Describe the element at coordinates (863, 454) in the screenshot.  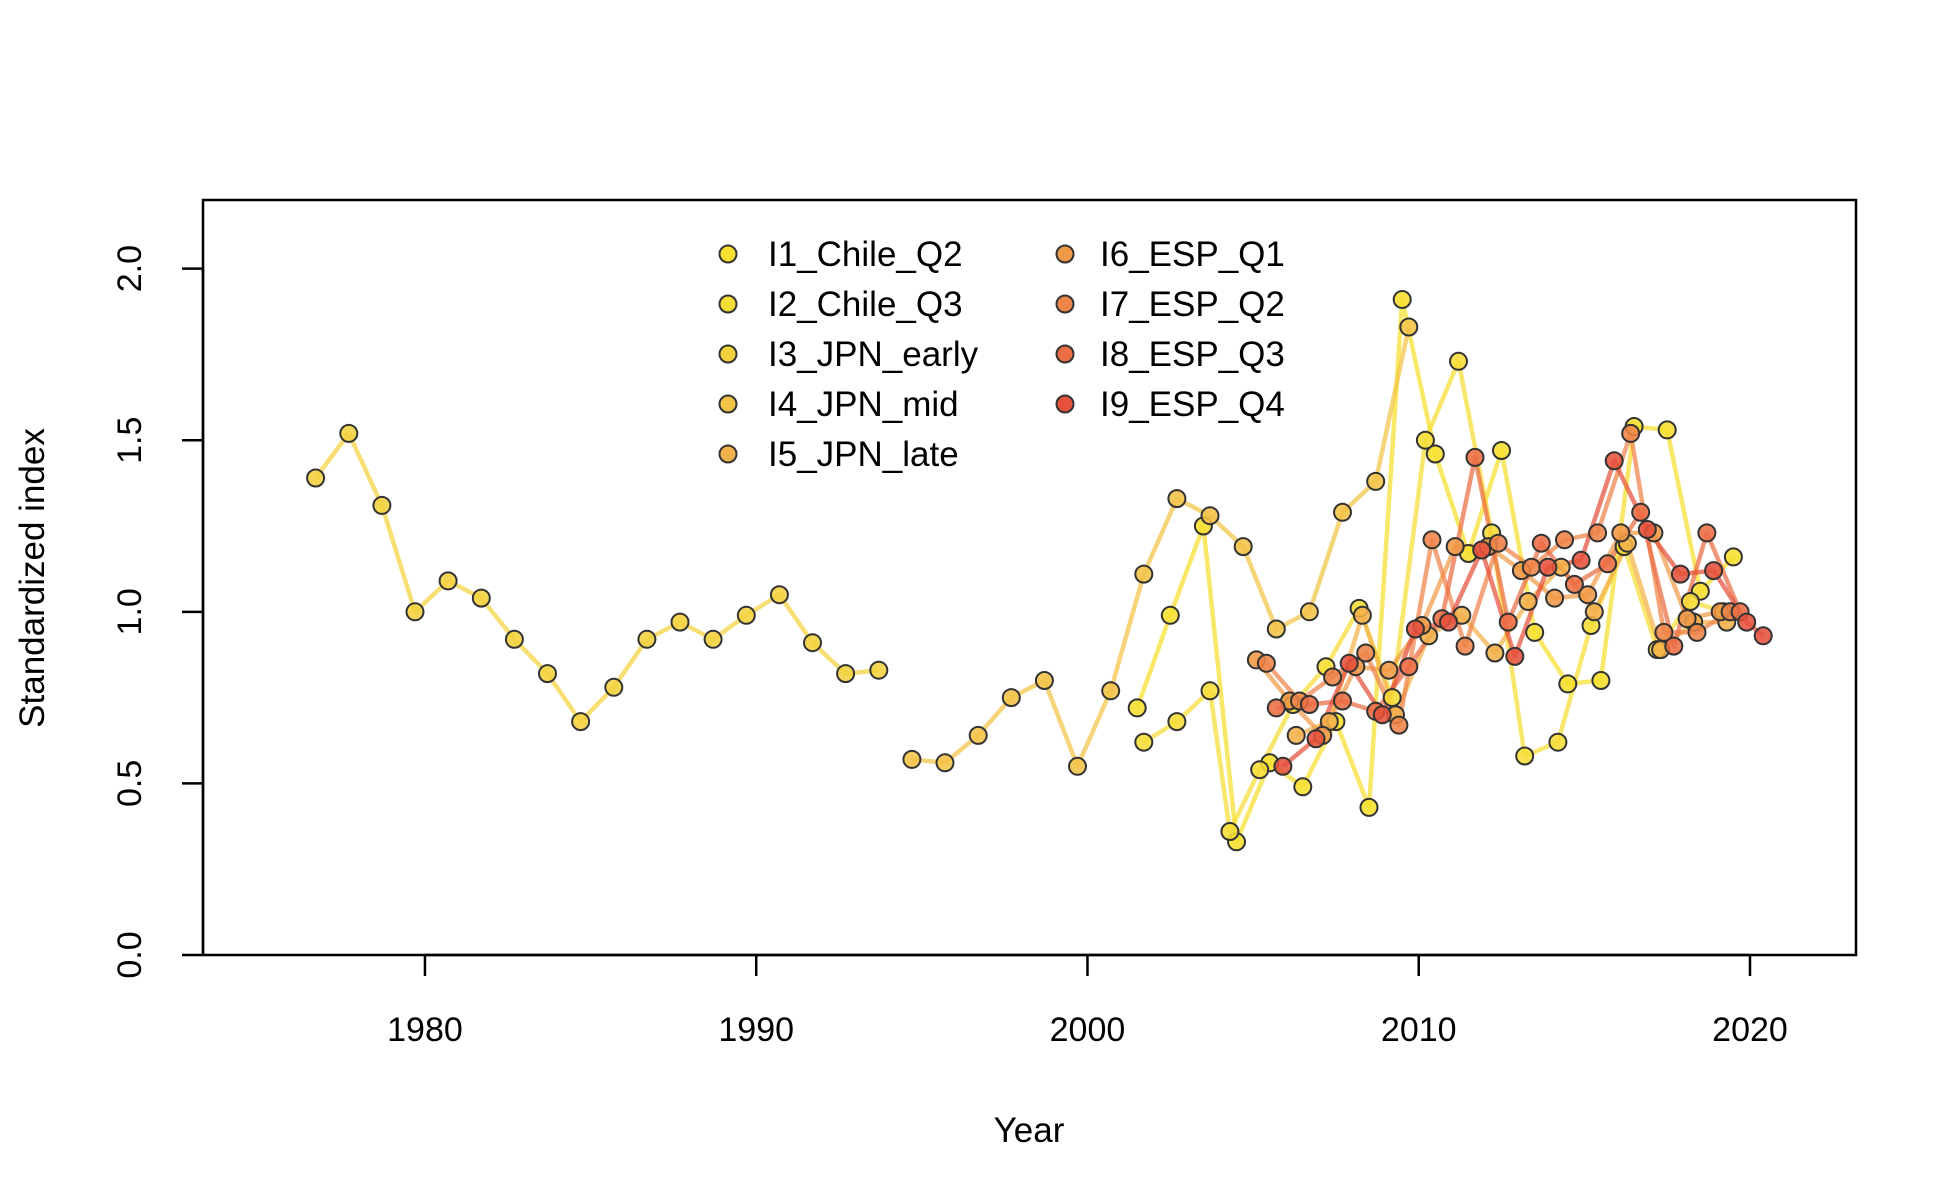
I see `legend-label-i5-jpn-late: I5_JPN_late` at that location.